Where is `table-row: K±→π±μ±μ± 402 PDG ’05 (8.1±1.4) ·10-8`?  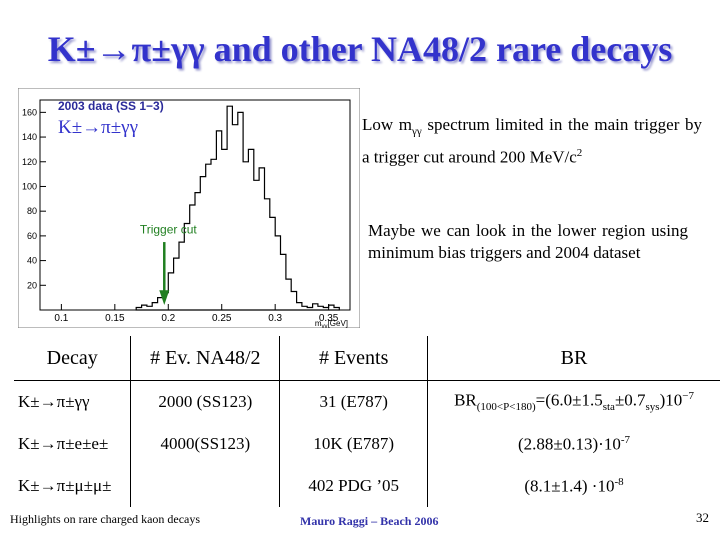 table-row: K±→π±μ±μ± 402 PDG ’05 (8.1±1.4) ·10-8 is located at coordinates (367, 486).